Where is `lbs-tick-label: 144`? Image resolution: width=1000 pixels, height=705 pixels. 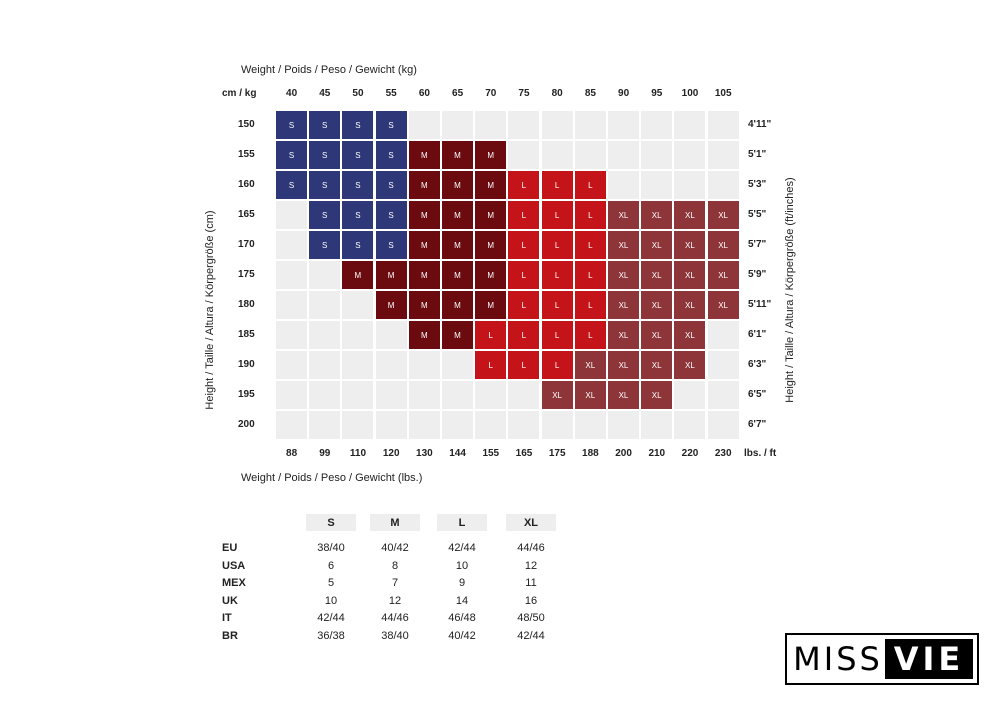 lbs-tick-label: 144 is located at coordinates (457, 453).